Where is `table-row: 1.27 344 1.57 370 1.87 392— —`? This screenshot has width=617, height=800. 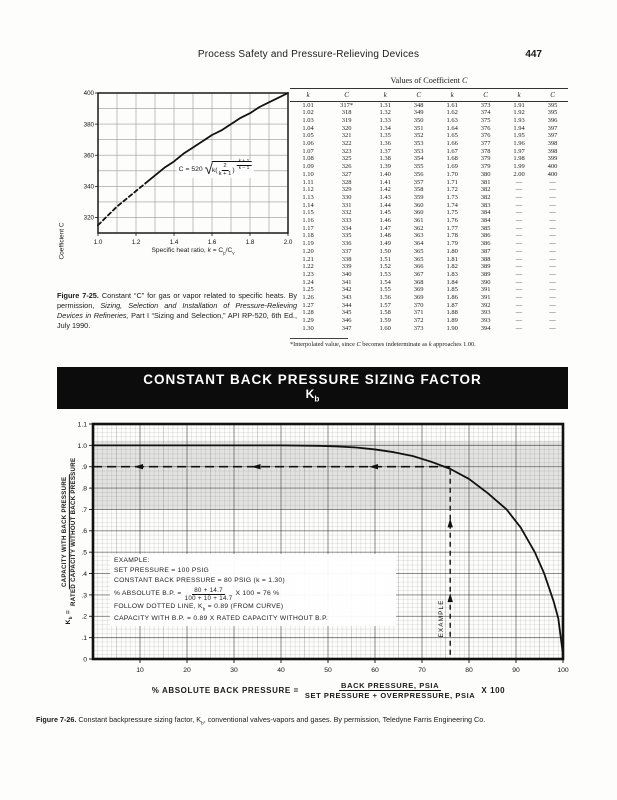
table-row: 1.27 344 1.57 370 1.87 392— — is located at coordinates (429, 305).